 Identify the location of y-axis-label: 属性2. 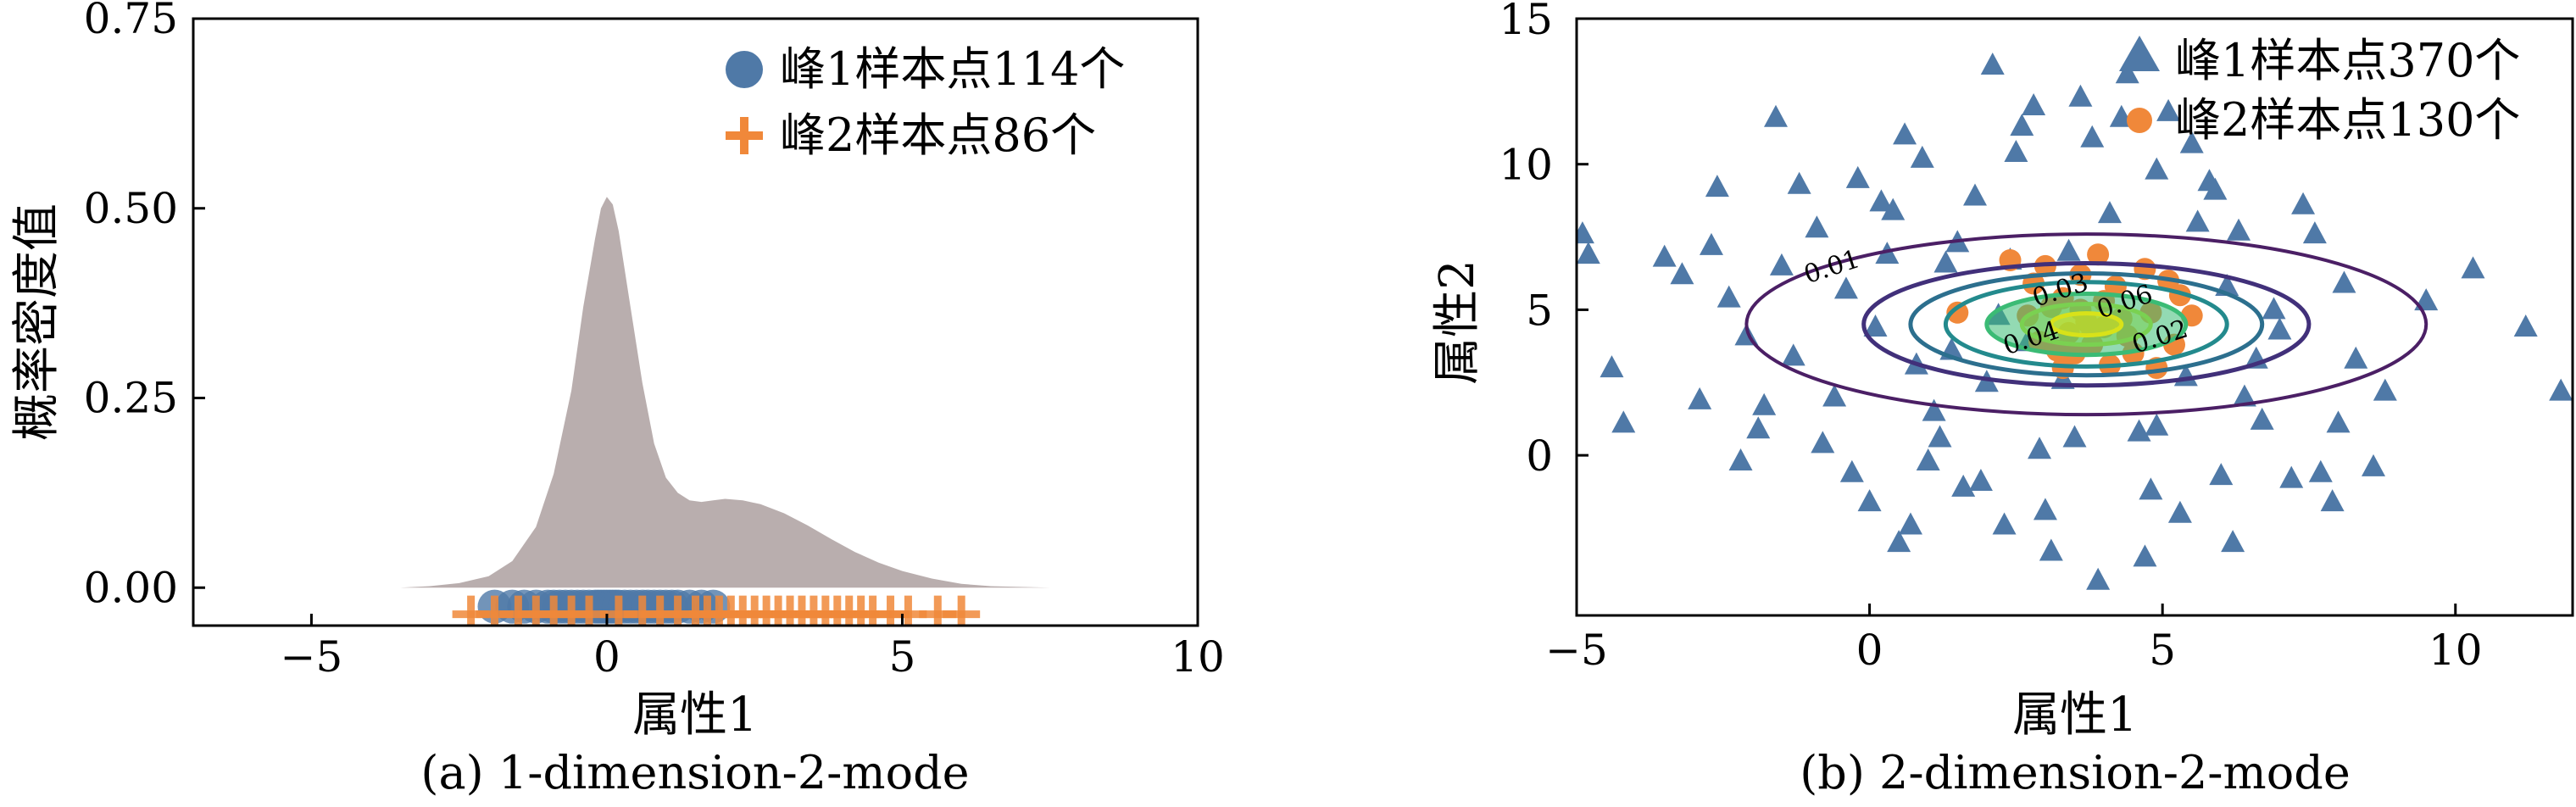
(1457, 322).